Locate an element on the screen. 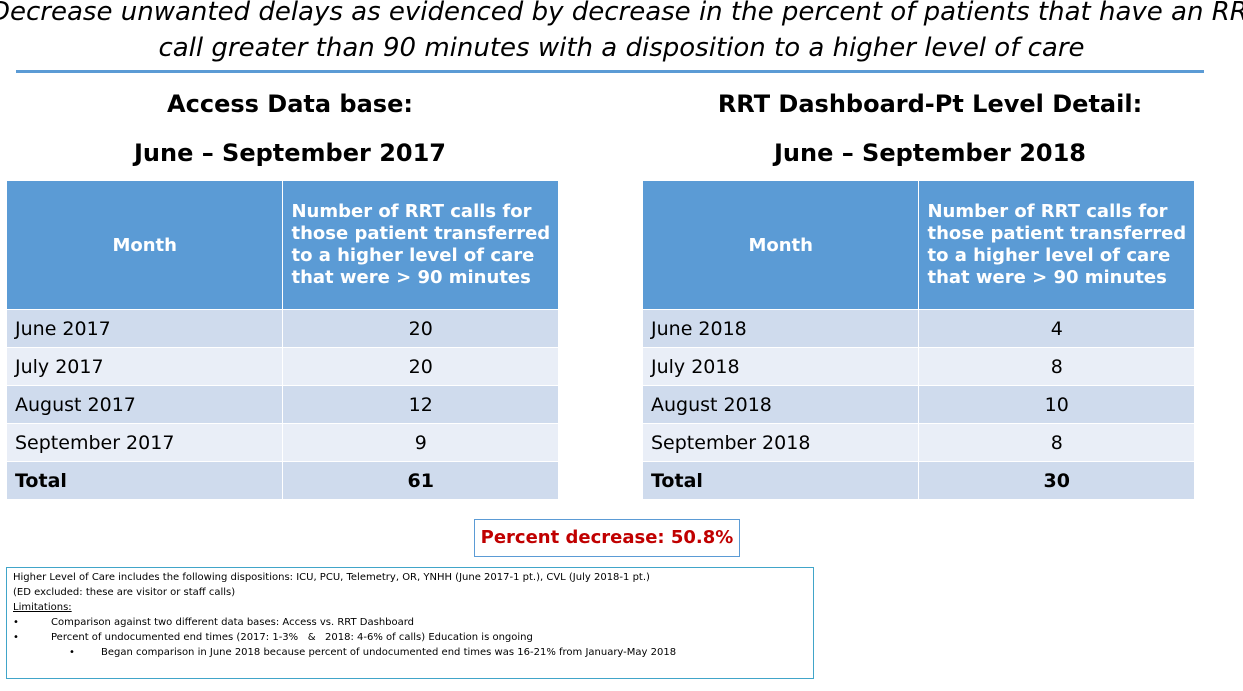  value-cell: 4 is located at coordinates (1056, 328).